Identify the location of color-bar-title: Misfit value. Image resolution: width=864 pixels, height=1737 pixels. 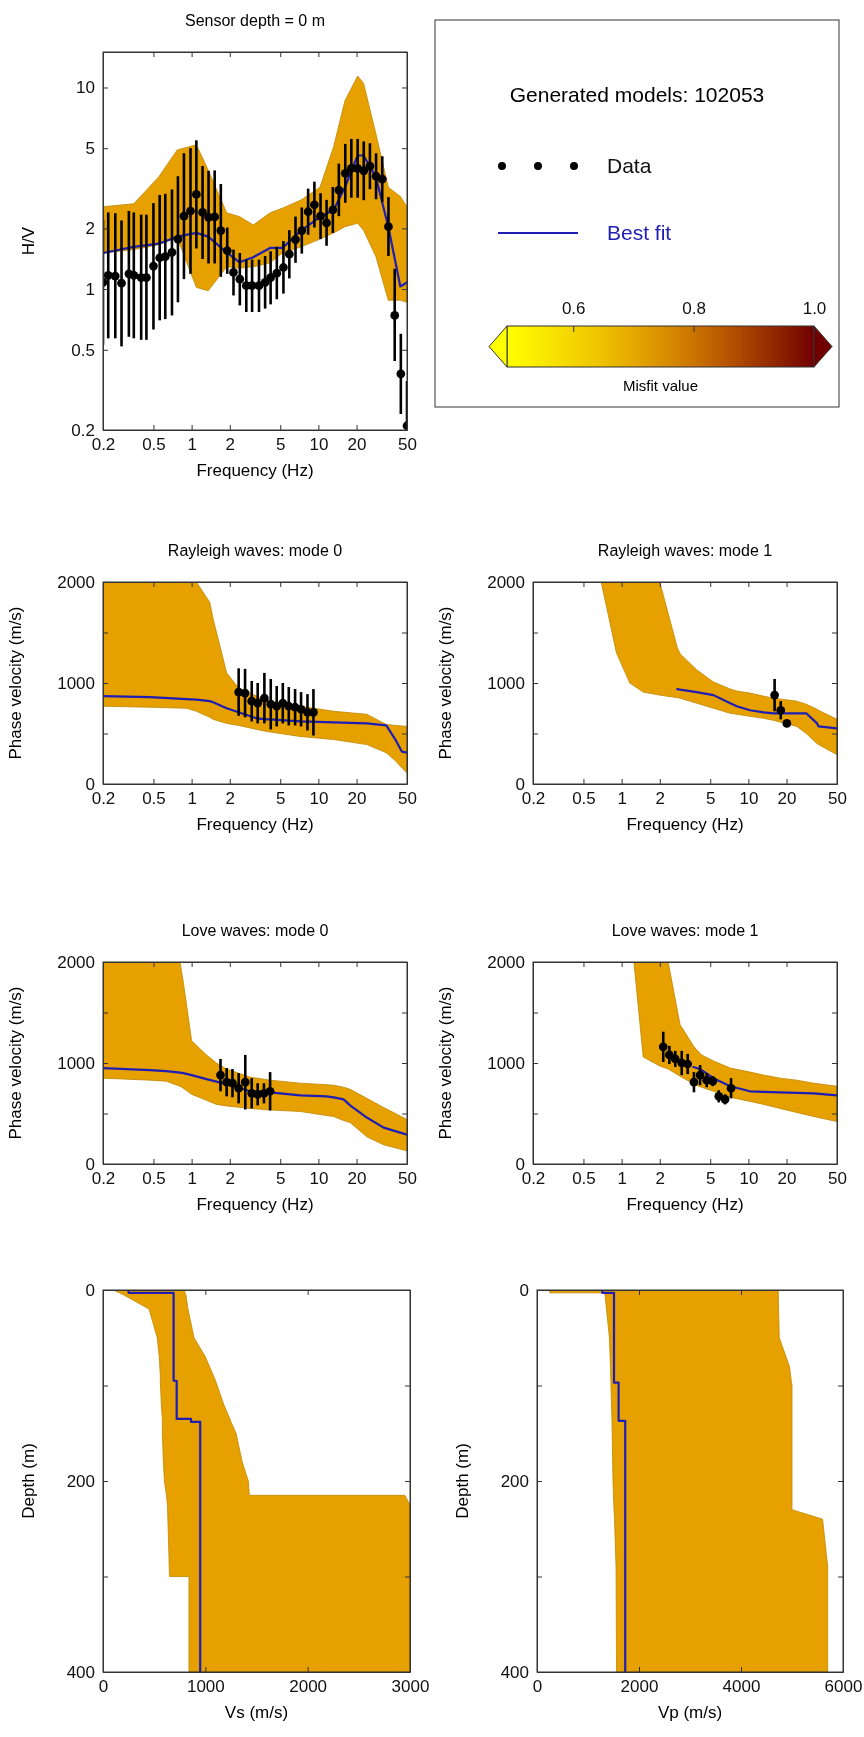
(660, 385).